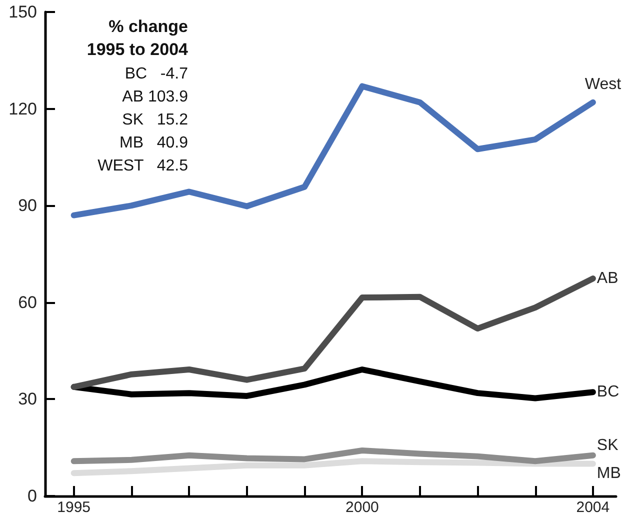 The height and width of the screenshot is (517, 636). I want to click on series-label: MB, so click(608, 473).